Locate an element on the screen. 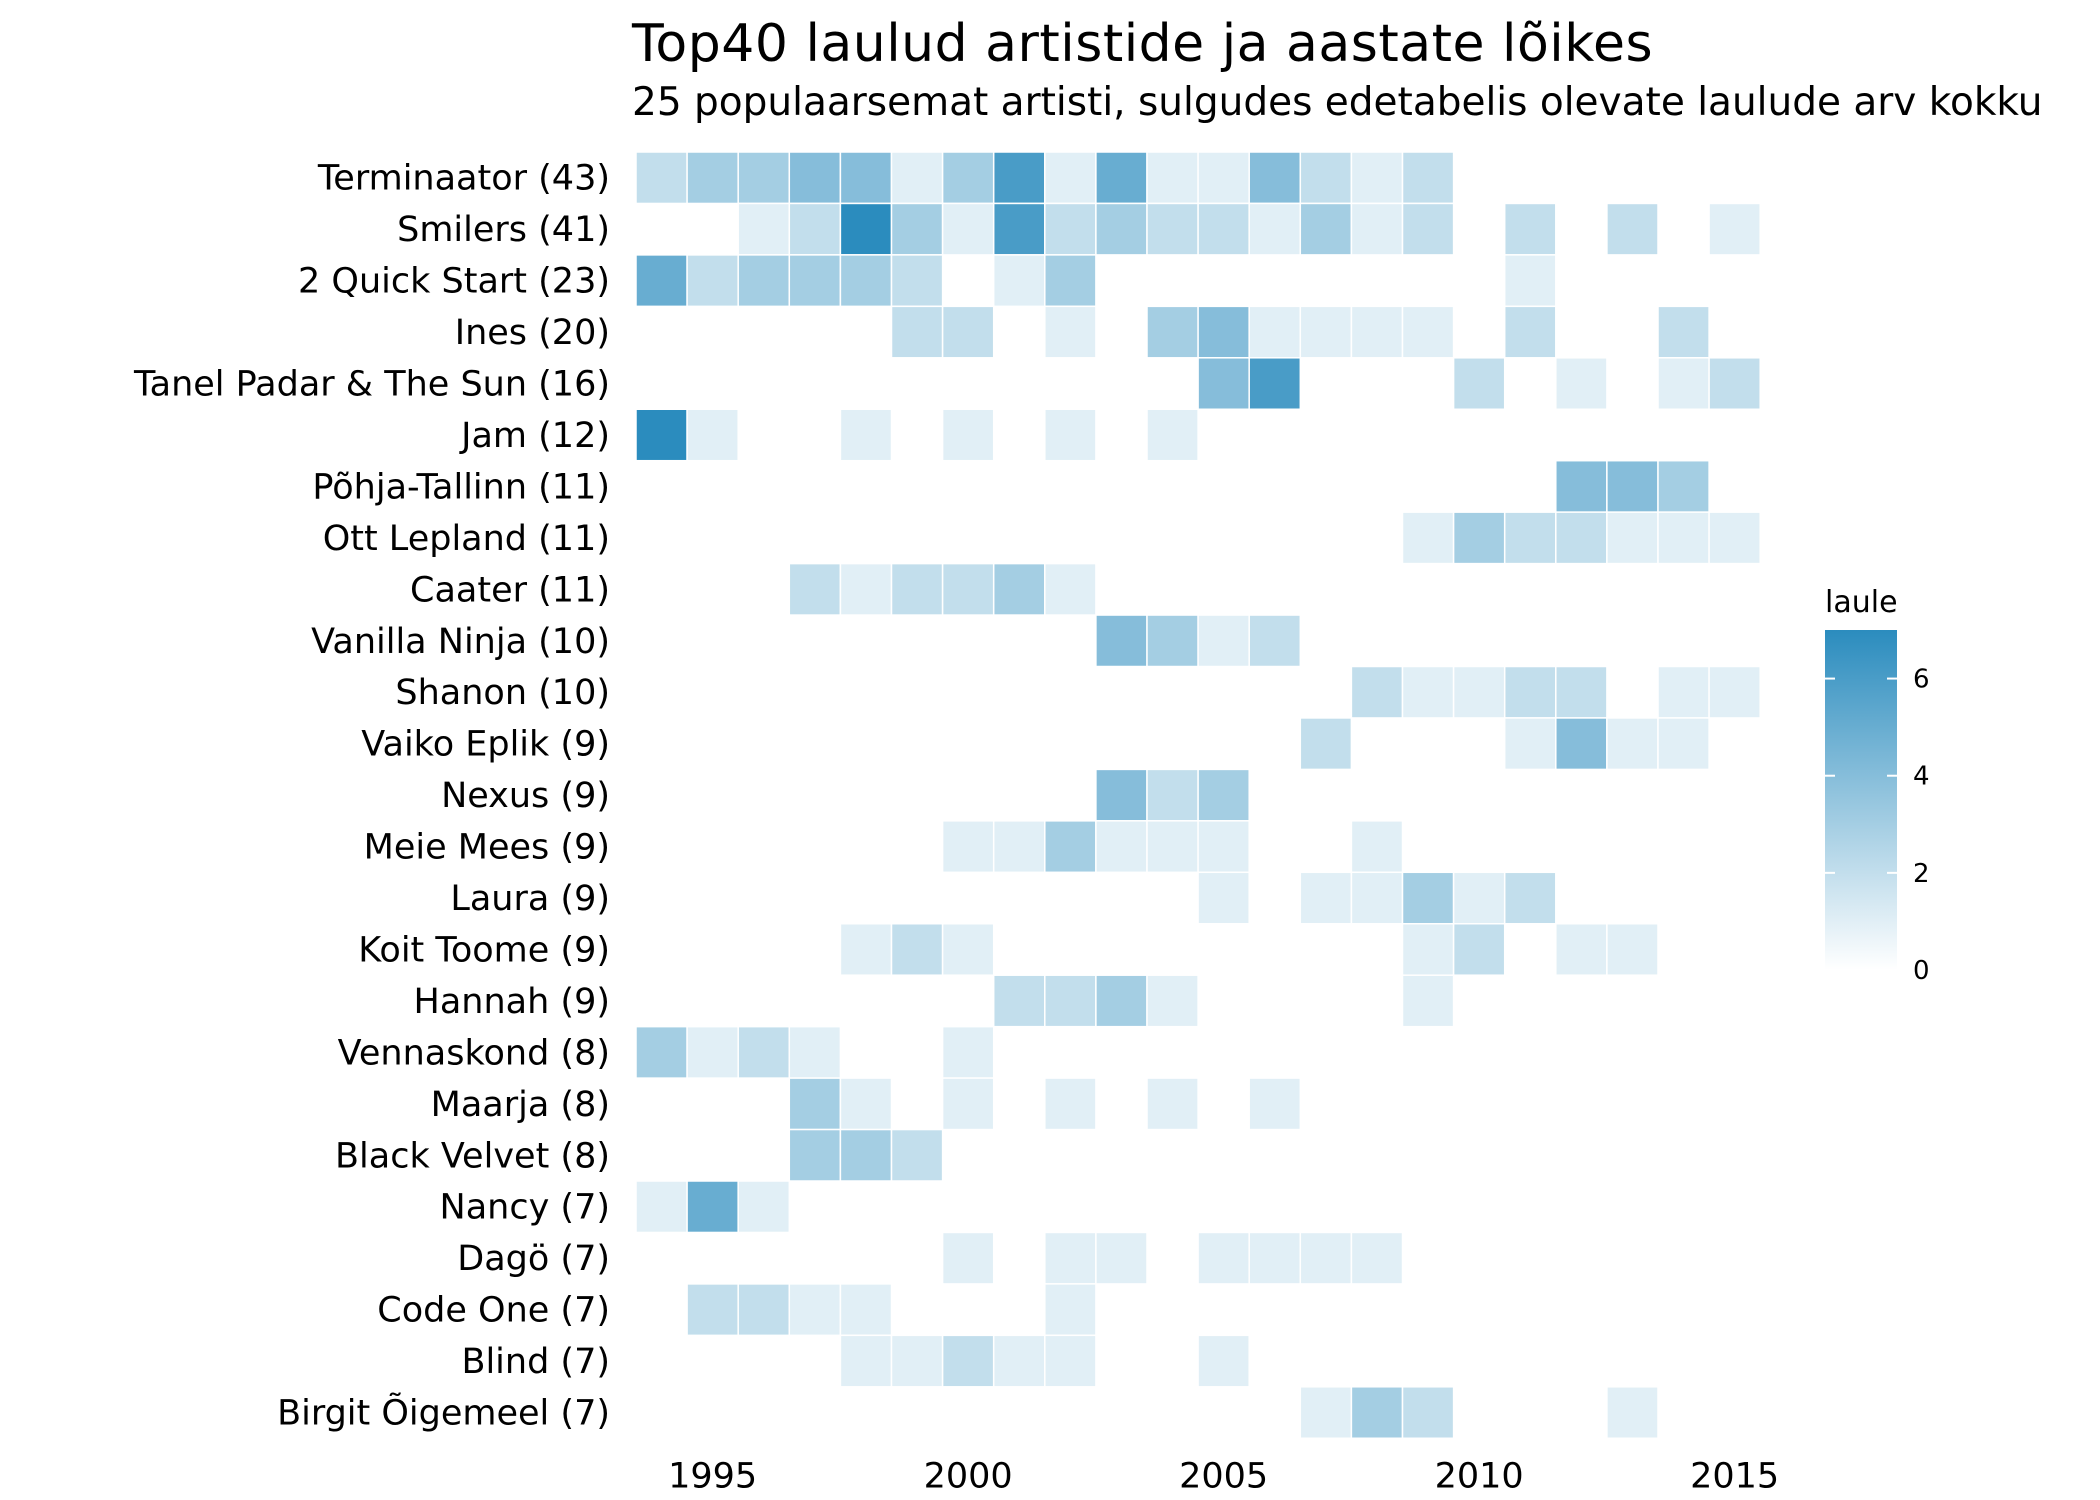 The width and height of the screenshot is (2100, 1500). legend-colorbar is located at coordinates (1861, 800).